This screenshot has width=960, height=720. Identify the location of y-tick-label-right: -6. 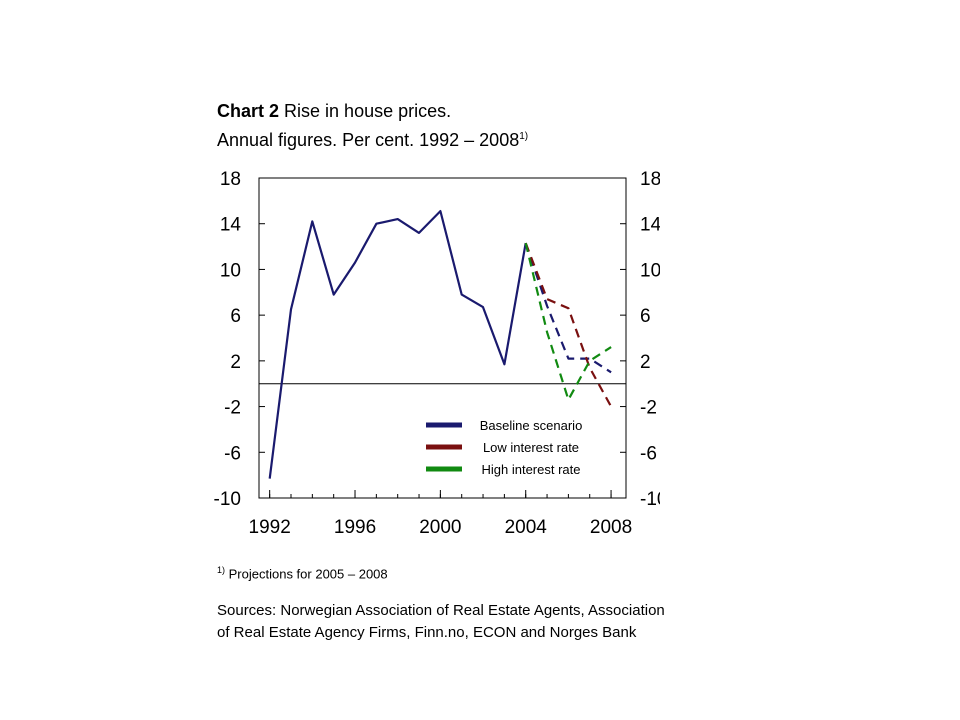
(648, 453).